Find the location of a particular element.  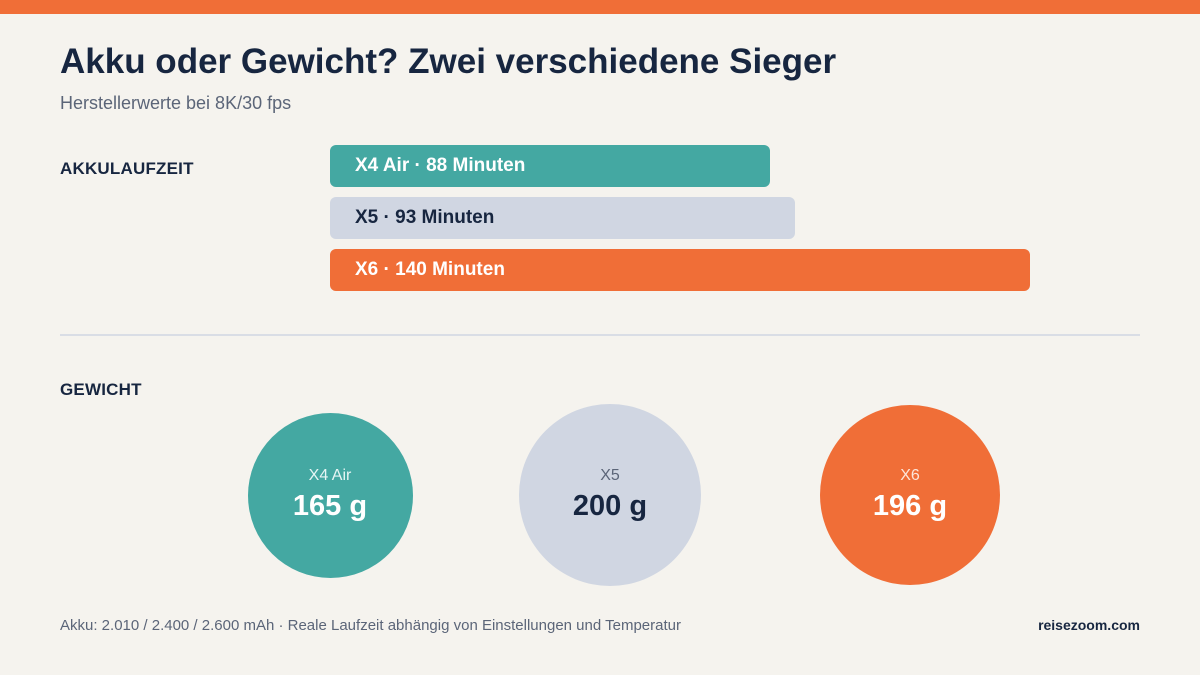

section-divider is located at coordinates (600, 335).